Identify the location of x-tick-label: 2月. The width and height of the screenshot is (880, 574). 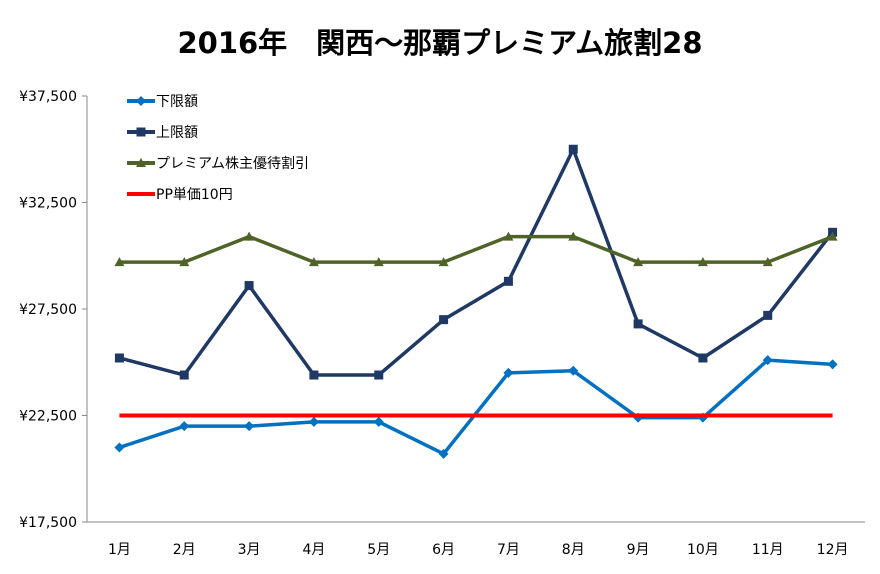
(184, 550).